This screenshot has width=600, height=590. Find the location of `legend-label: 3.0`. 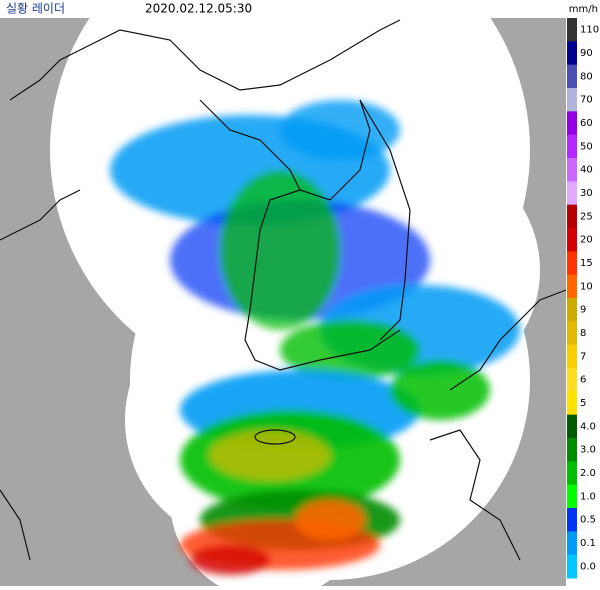

legend-label: 3.0 is located at coordinates (588, 450).